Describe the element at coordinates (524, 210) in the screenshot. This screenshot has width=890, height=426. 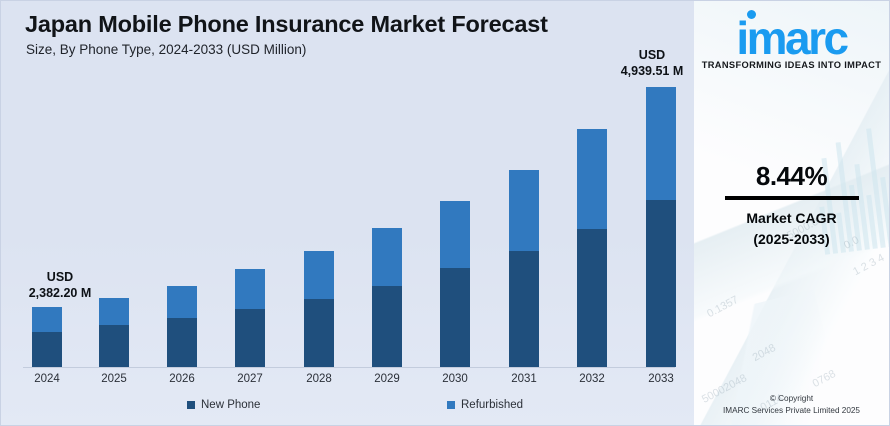
I see `bar-segment-refurbished-2031` at that location.